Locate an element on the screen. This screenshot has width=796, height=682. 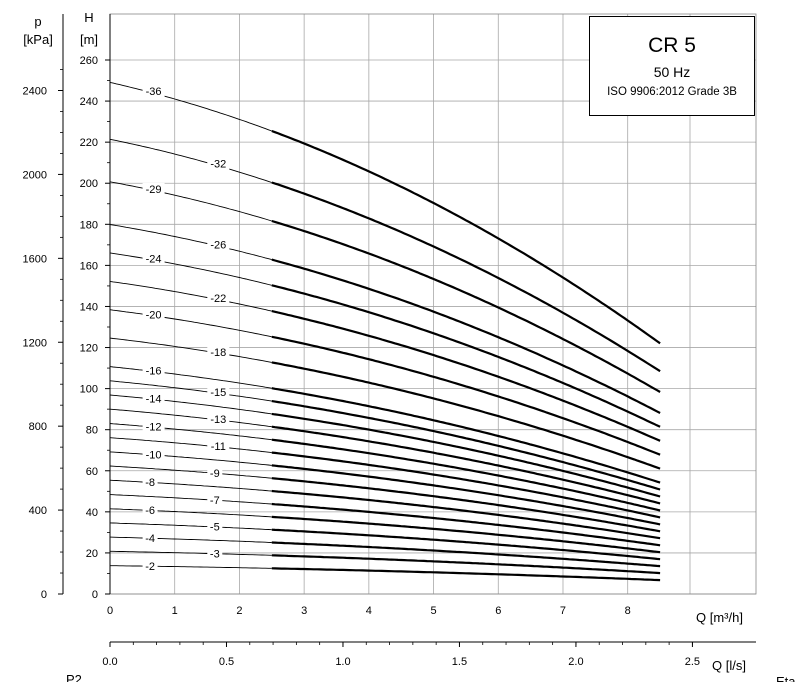
curve-label-14: -14 is located at coordinates (154, 399).